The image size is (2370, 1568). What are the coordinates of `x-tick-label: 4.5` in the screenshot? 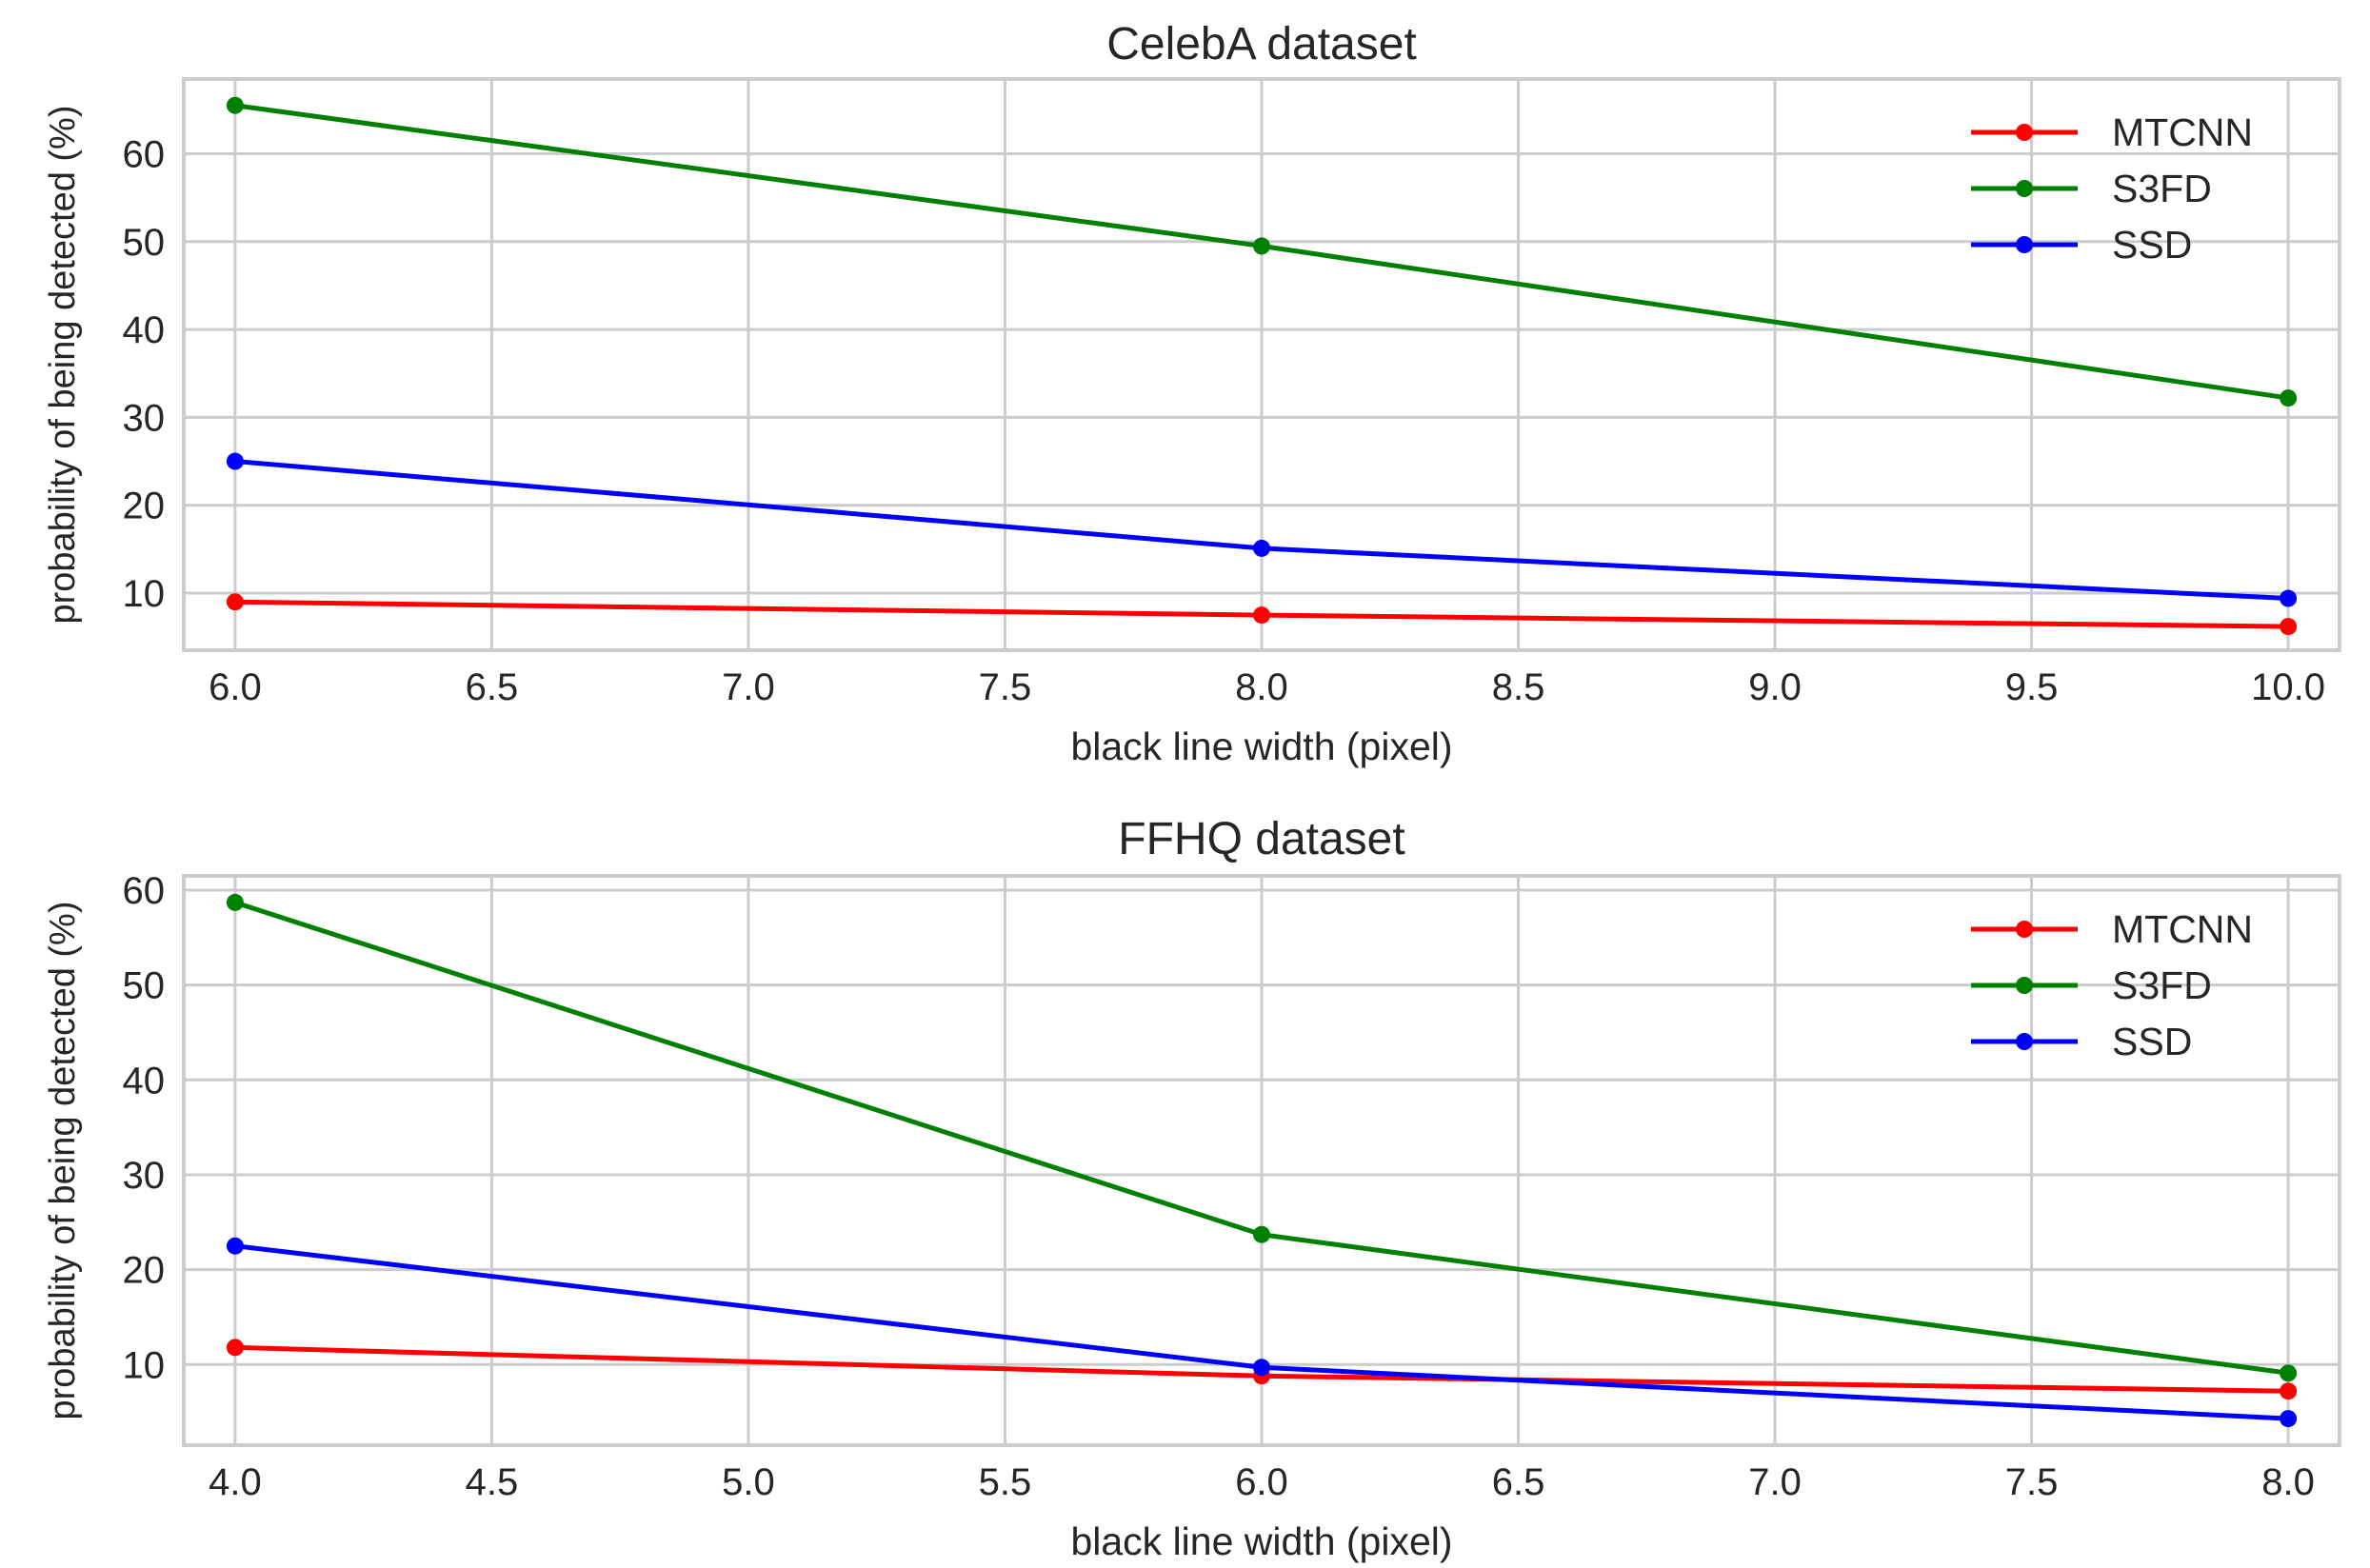 It's located at (493, 1482).